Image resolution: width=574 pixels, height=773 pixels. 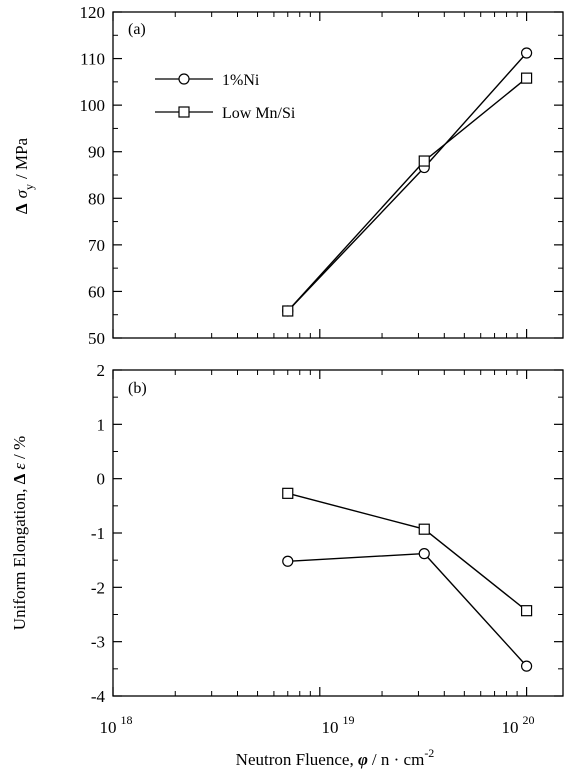 I want to click on ytick-label: 0, so click(x=101, y=479).